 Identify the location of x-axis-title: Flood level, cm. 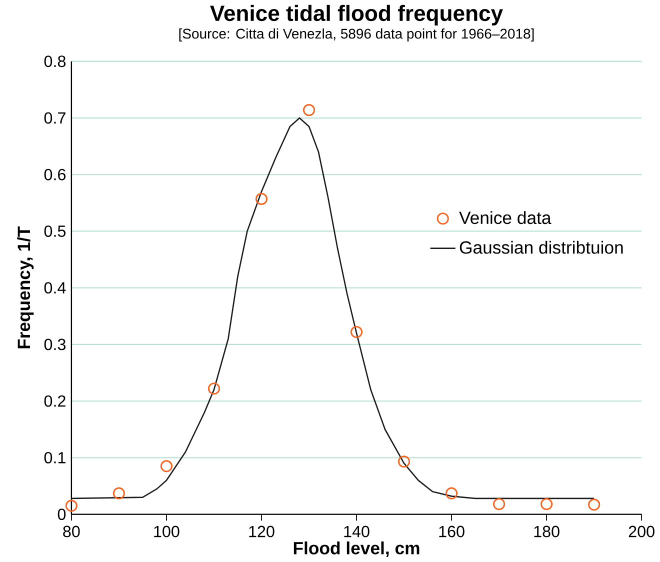
(357, 550).